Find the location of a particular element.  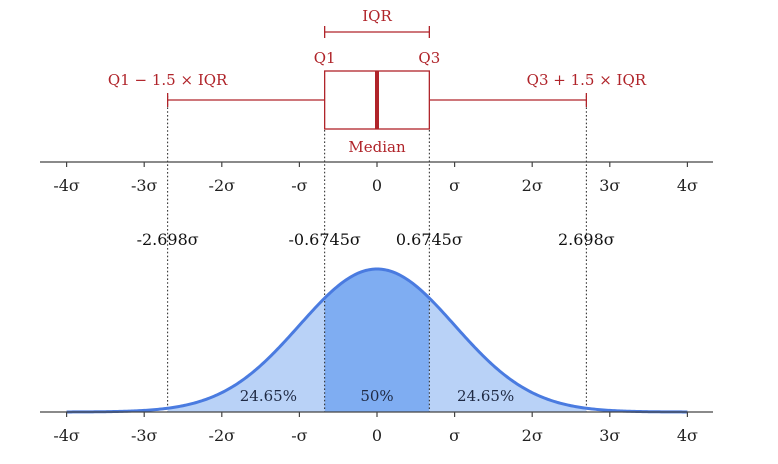

sigma-value-label: -0.6745σ is located at coordinates (325, 239).